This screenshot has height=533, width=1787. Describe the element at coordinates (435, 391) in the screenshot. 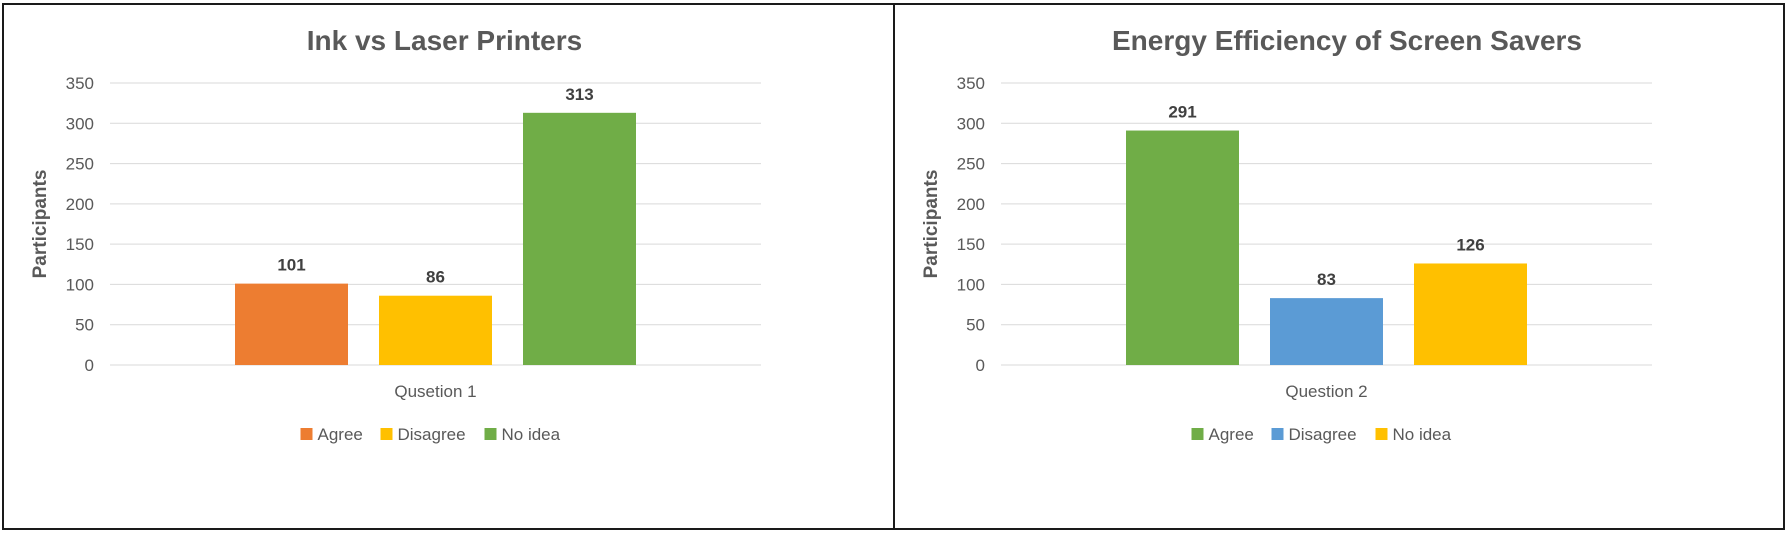

I see `x-category-label: Qusetion 1` at that location.